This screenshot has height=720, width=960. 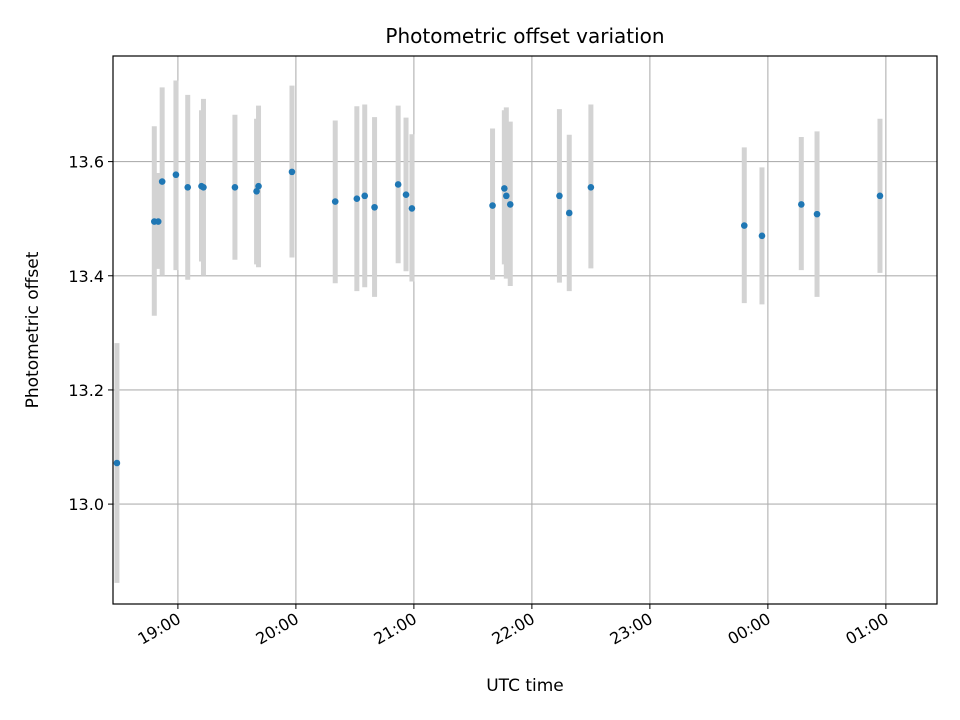 I want to click on y-tick-label: 13.6, so click(x=86, y=162).